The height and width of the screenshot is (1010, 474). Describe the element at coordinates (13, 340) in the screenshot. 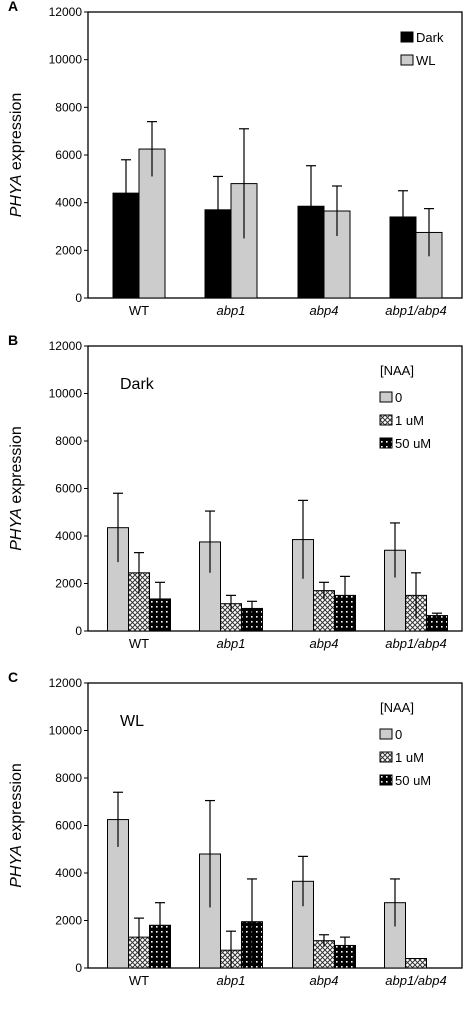

I see `panel-label: B` at that location.